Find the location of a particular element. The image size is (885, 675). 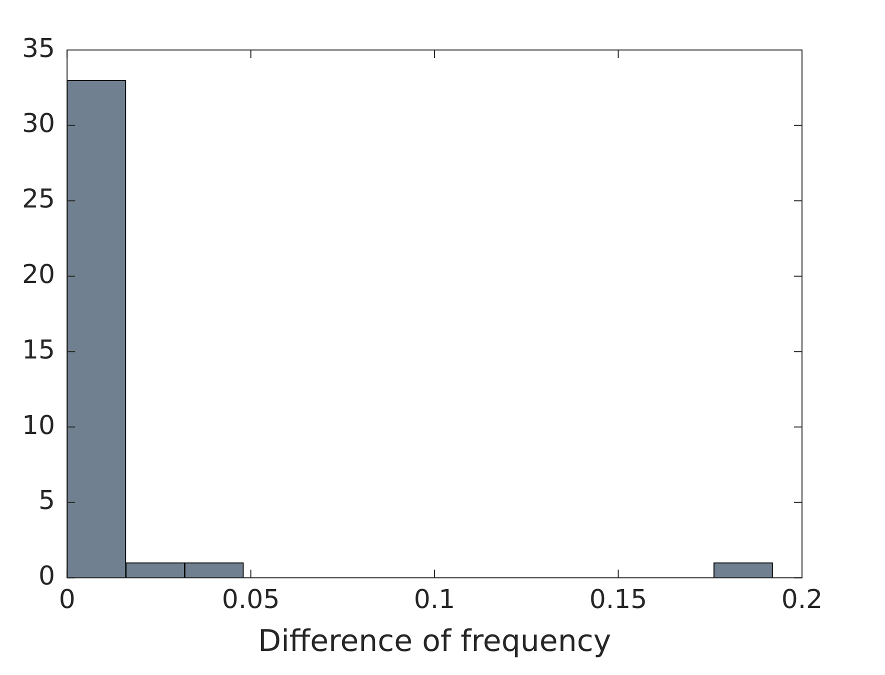

y-tick-label: 25 is located at coordinates (39, 199).